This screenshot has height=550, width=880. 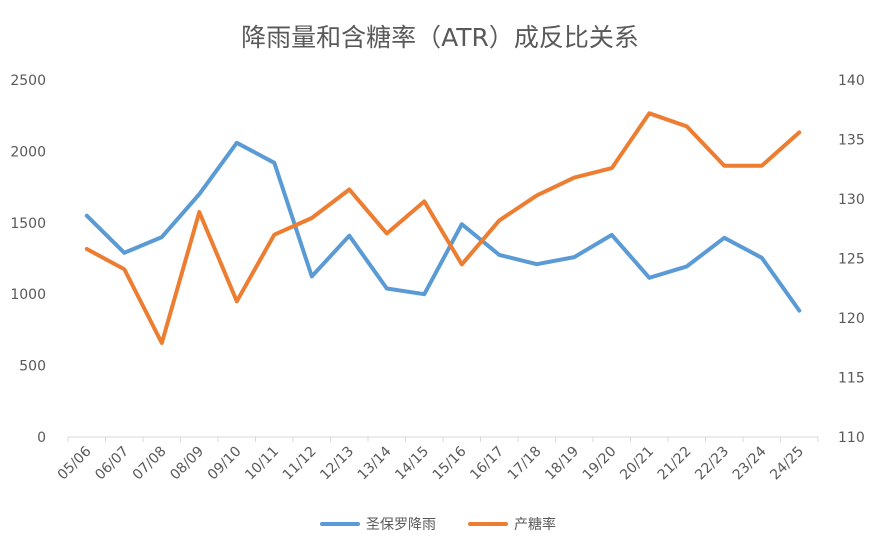 I want to click on chart-title: 降雨量和含糖率（ATR）成反比关系, so click(x=440, y=37).